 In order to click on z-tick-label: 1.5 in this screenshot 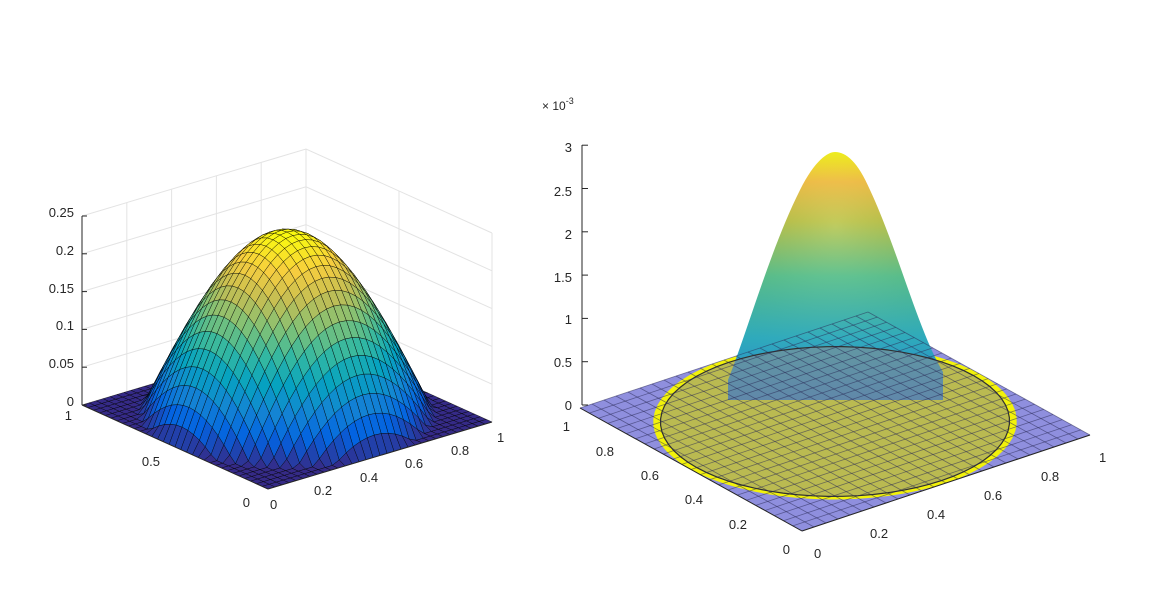, I will do `click(563, 277)`.